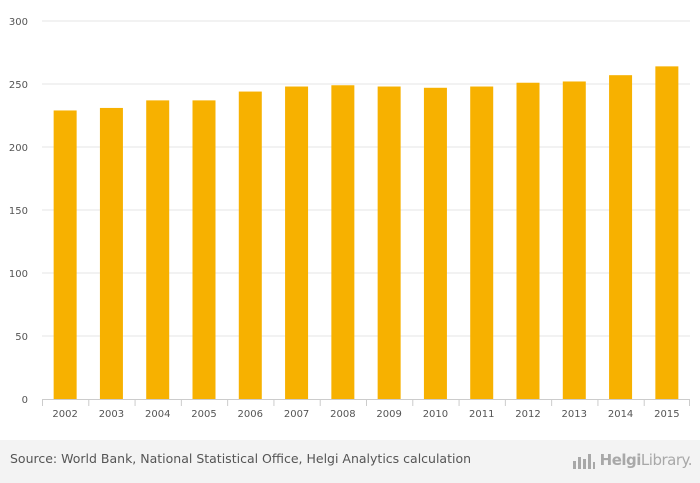  What do you see at coordinates (528, 241) in the screenshot?
I see `bar-2012` at bounding box center [528, 241].